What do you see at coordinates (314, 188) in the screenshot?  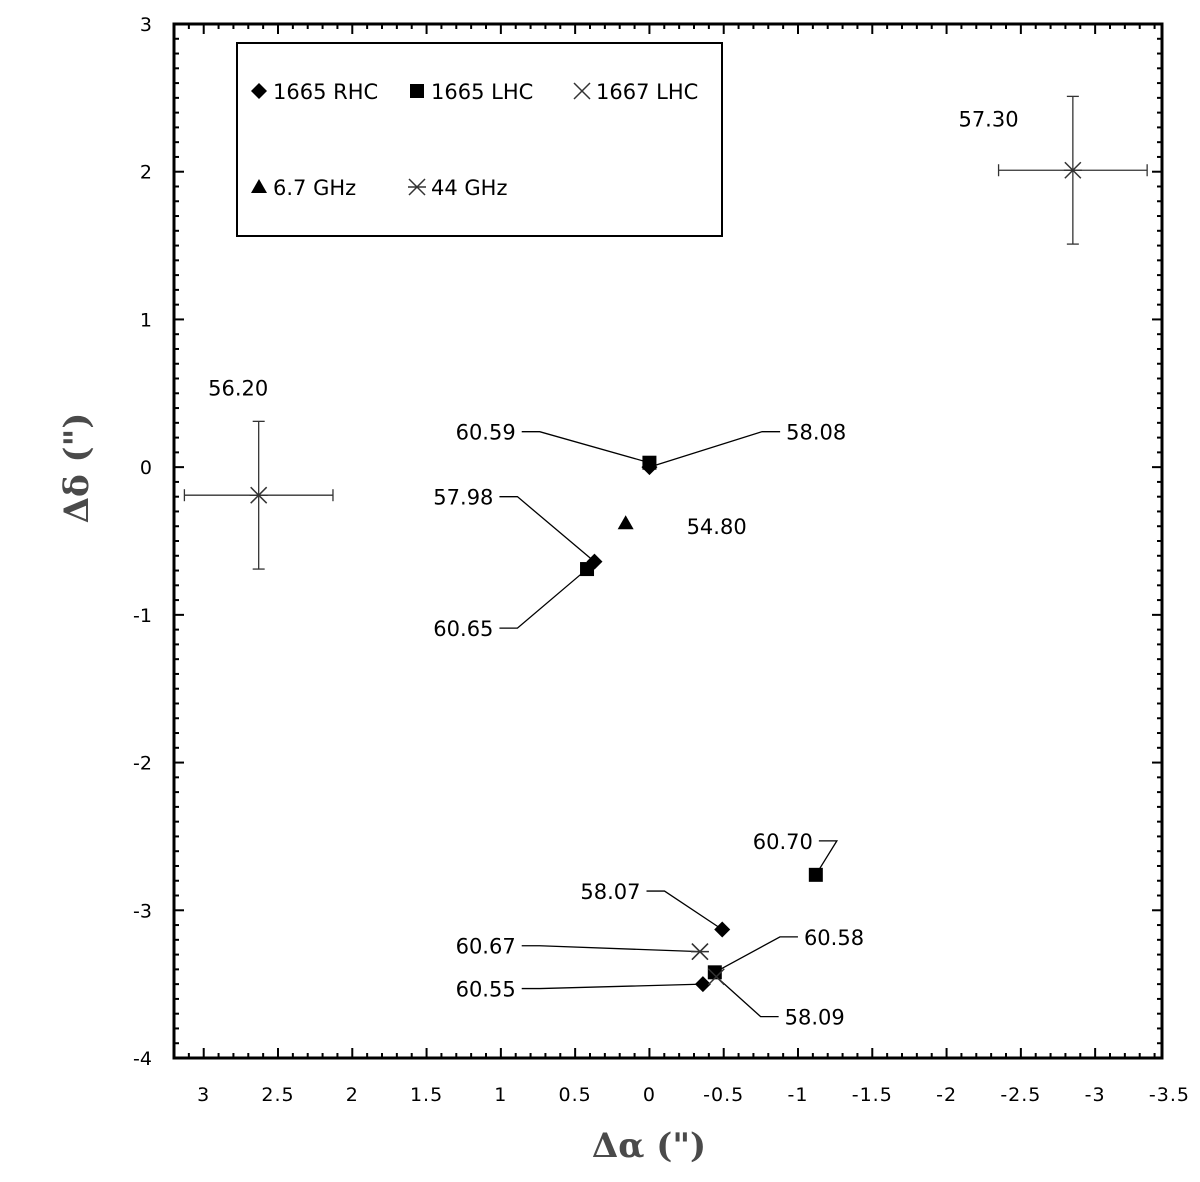 I see `legend-label: 6.7 GHz` at bounding box center [314, 188].